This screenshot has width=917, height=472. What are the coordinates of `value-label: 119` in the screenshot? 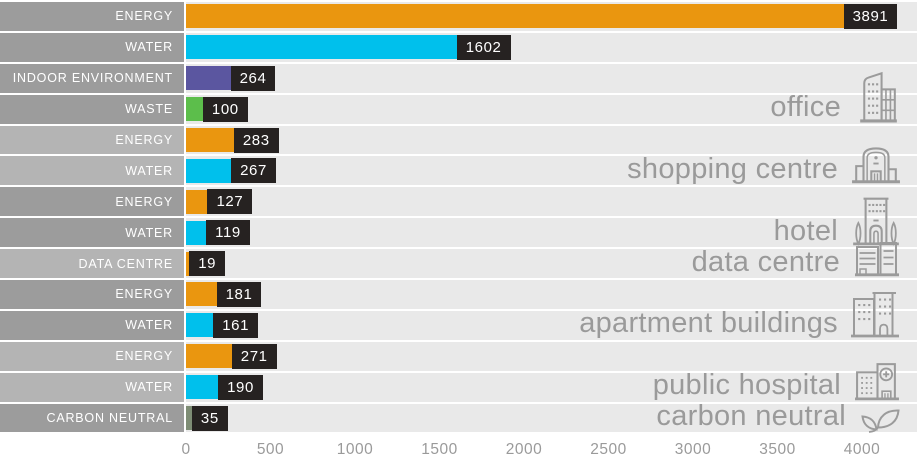 It's located at (228, 233).